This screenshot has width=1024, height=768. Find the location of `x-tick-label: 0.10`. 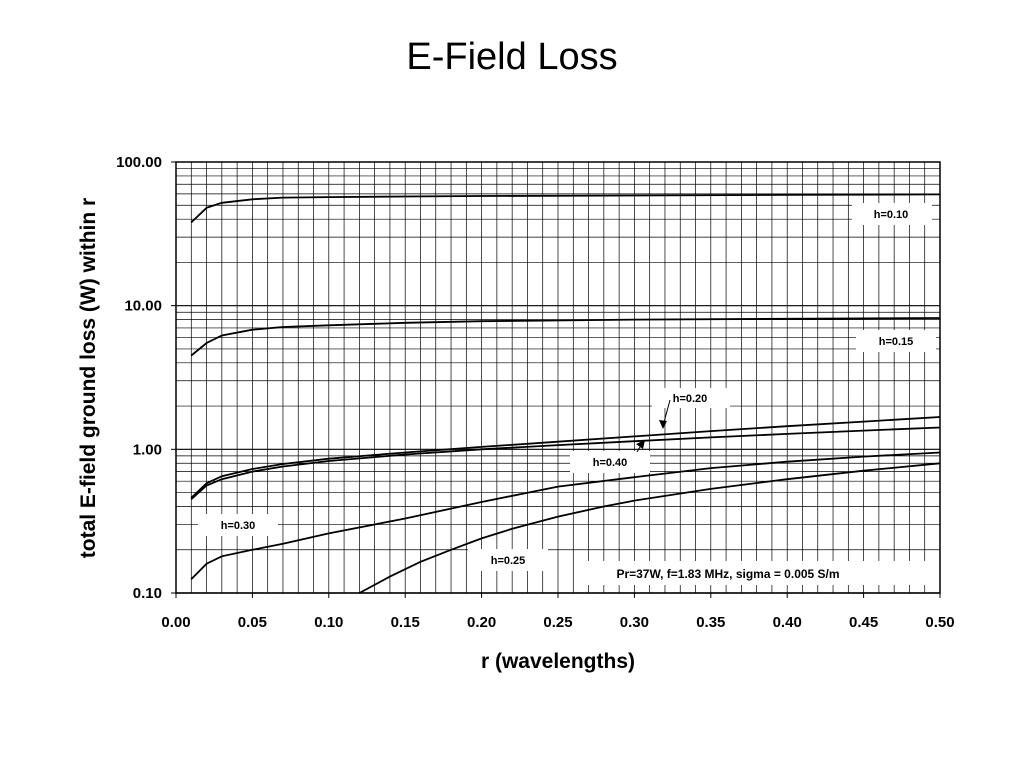

x-tick-label: 0.10 is located at coordinates (328, 622).